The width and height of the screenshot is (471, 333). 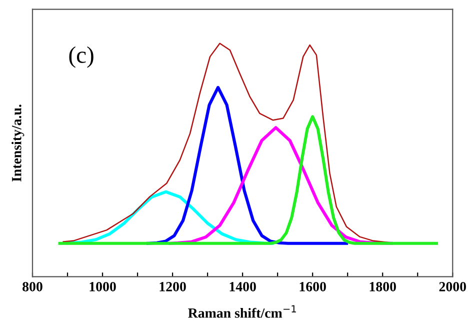 I want to click on x-tick-label: 800, so click(x=32, y=287).